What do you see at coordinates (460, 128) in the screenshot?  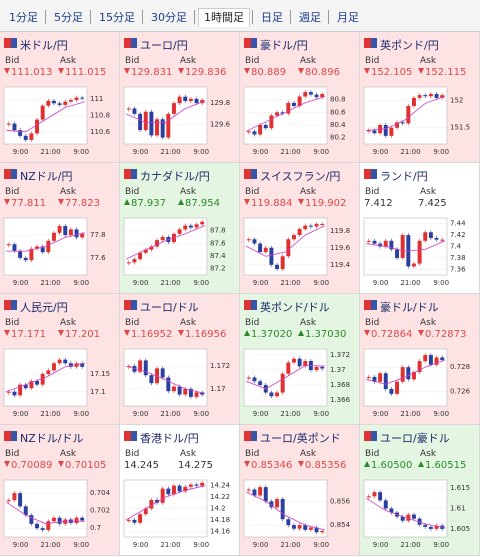 I see `y-tick-label: 151.5` at bounding box center [460, 128].